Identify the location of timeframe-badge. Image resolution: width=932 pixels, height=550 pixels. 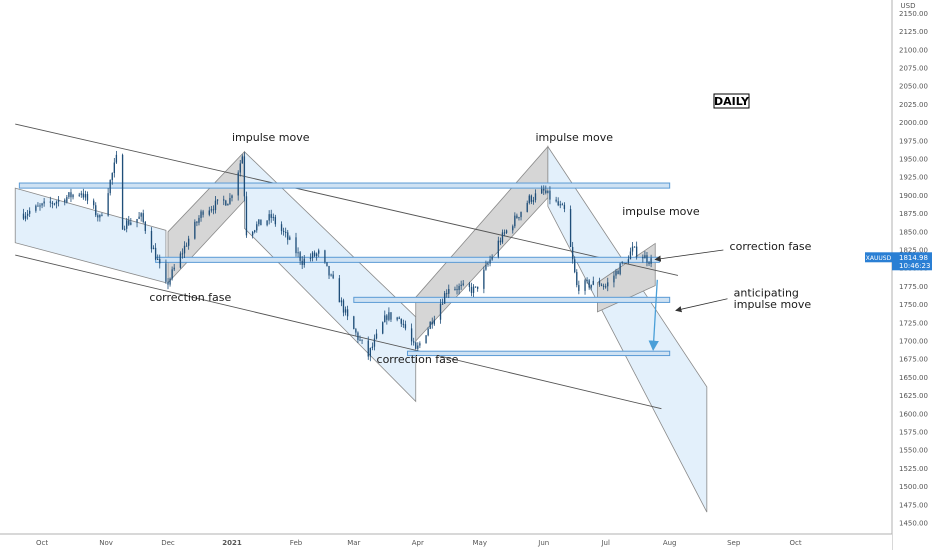
(731, 101).